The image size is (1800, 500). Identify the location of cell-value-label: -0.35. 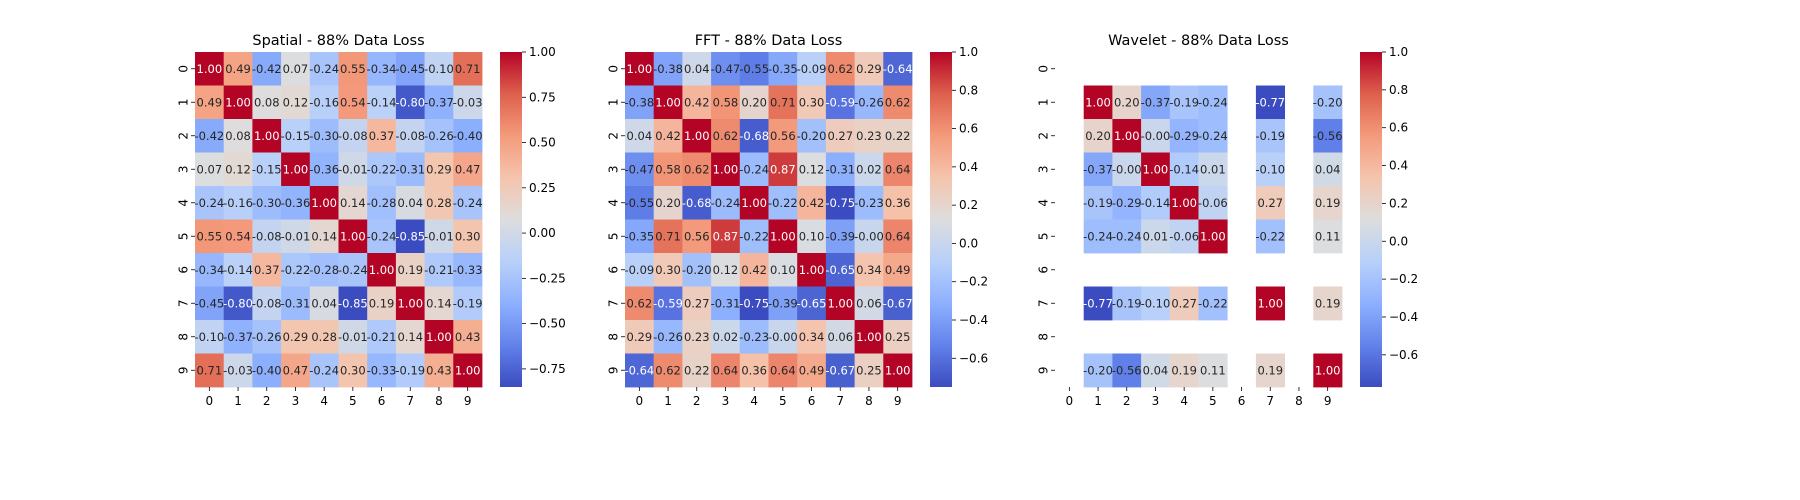
(639, 236).